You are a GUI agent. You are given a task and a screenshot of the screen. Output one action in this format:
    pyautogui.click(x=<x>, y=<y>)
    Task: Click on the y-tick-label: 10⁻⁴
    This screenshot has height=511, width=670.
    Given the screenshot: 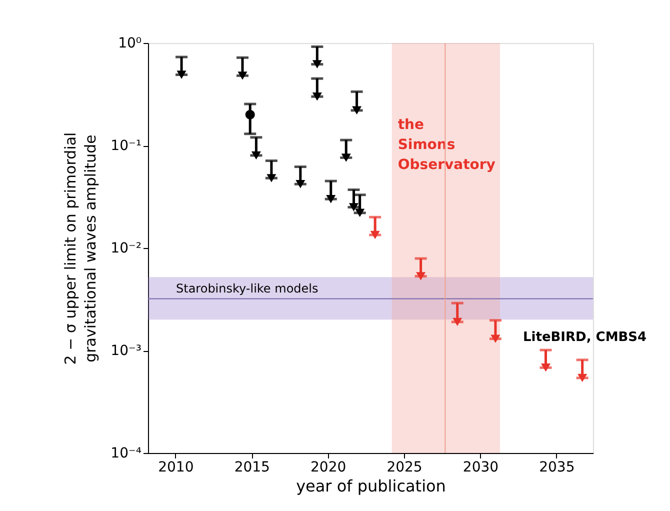 What is the action you would take?
    pyautogui.click(x=126, y=454)
    